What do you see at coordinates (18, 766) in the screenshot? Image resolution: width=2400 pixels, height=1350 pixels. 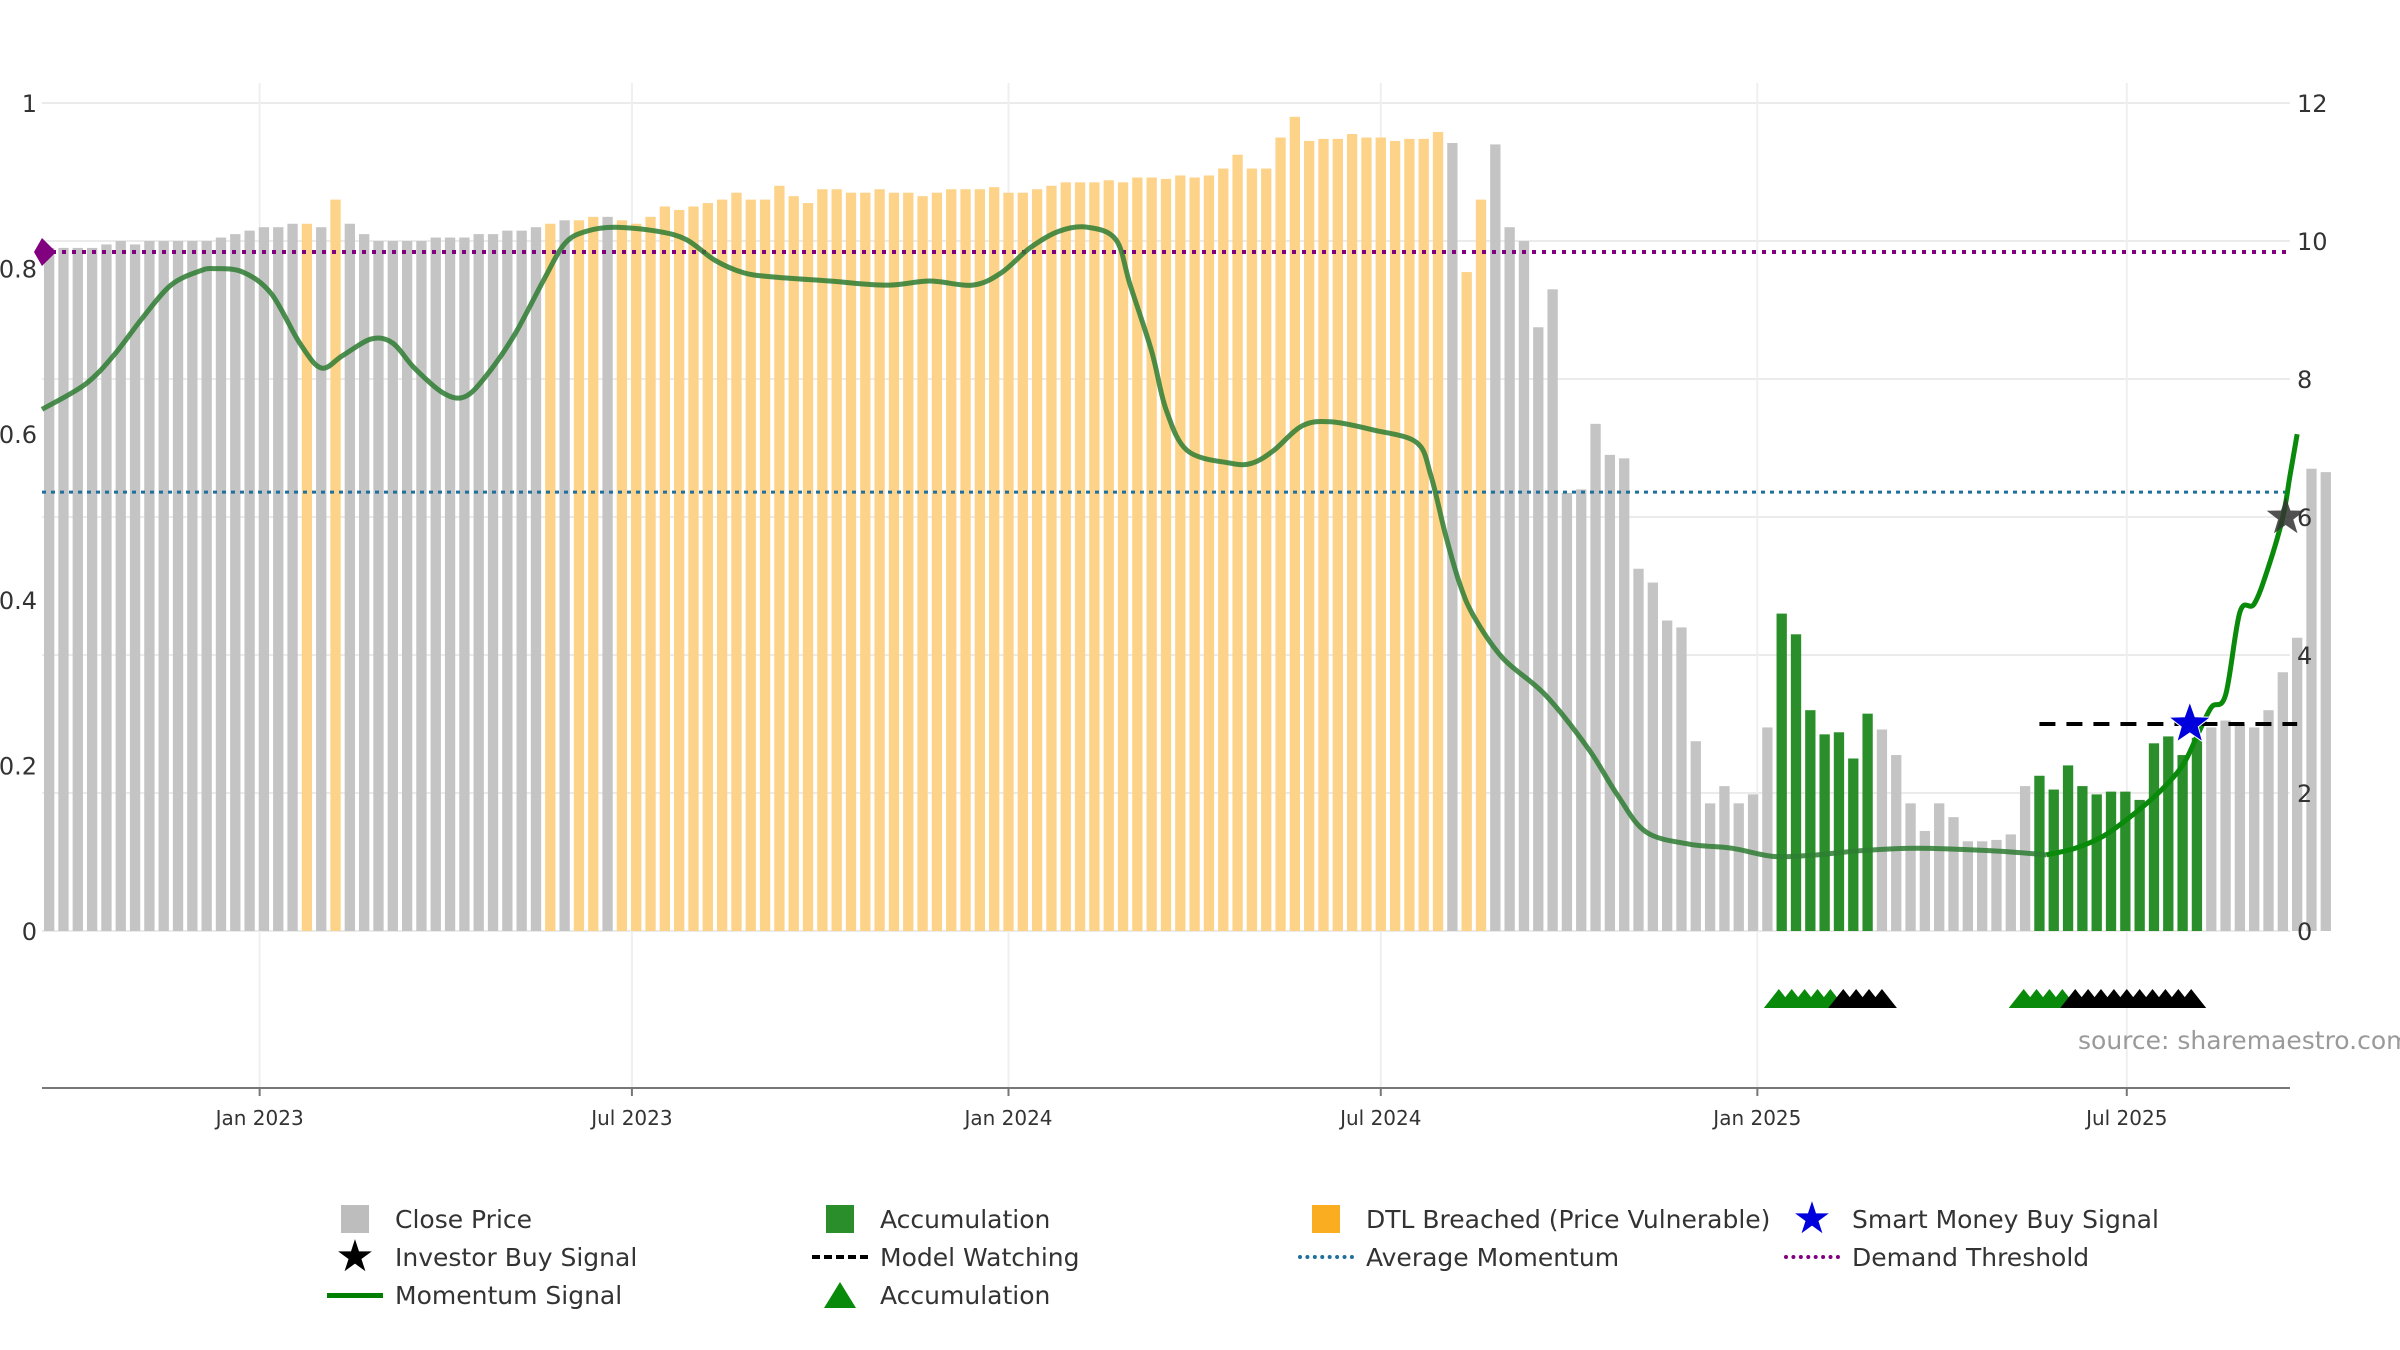 I see `left-tick-label: 0.2` at bounding box center [18, 766].